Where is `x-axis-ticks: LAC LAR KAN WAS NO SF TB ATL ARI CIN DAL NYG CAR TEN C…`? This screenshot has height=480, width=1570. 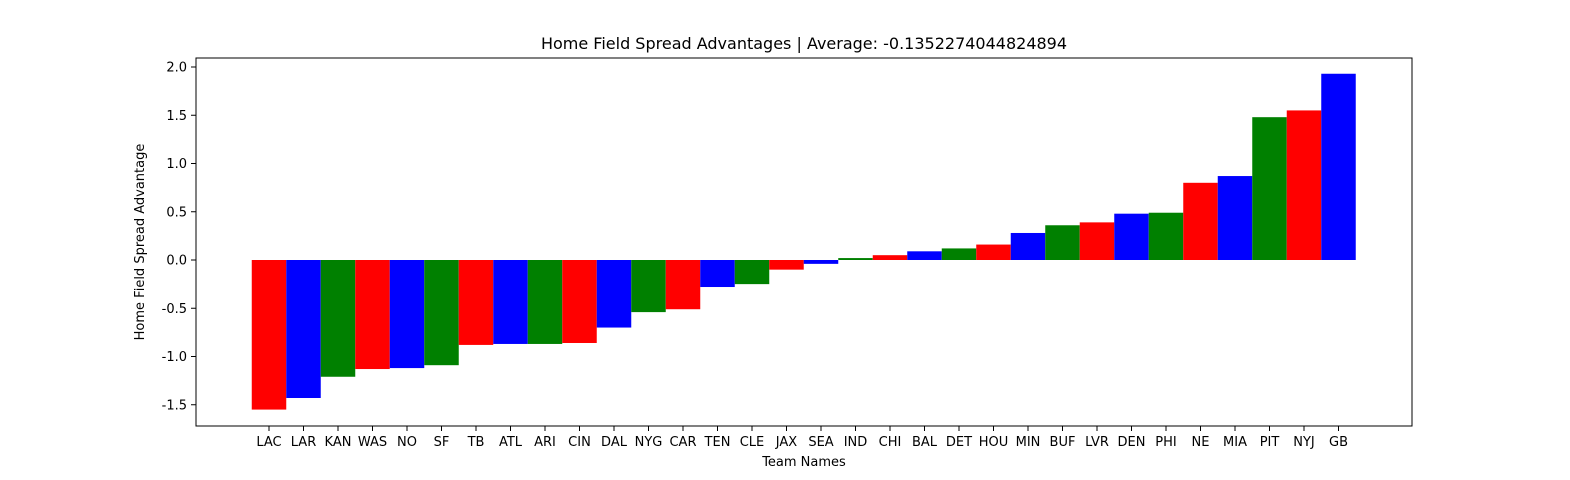 x-axis-ticks: LAC LAR KAN WAS NO SF TB ATL ARI CIN DAL NYG CAR TEN C… is located at coordinates (802, 438).